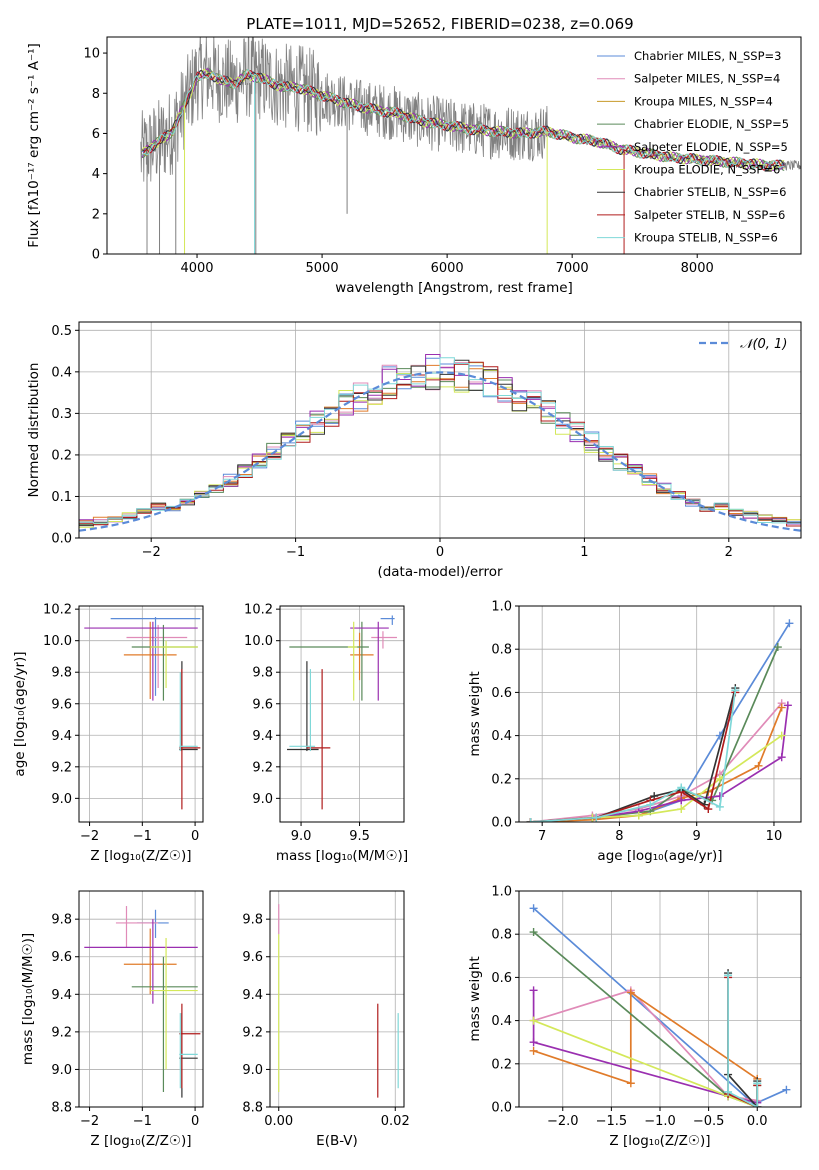  I want to click on age-vs-mass-marks, so click(342, 712).